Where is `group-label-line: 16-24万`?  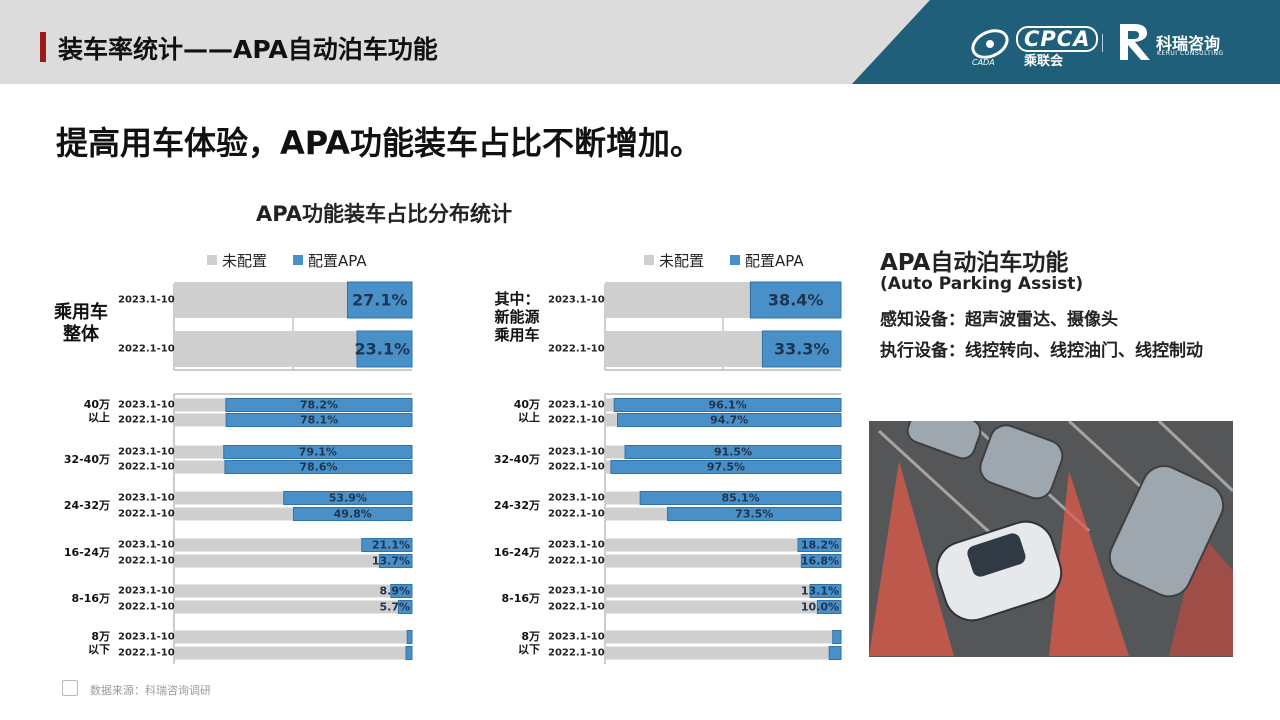 group-label-line: 16-24万 is located at coordinates (516, 552).